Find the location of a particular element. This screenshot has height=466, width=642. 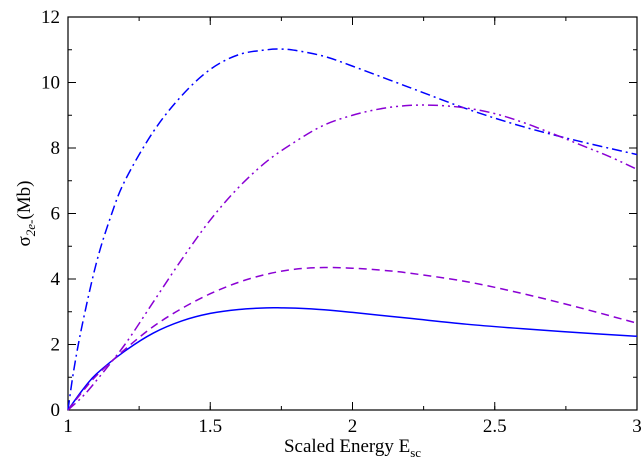

y-tick-label: 2 is located at coordinates (56, 345).